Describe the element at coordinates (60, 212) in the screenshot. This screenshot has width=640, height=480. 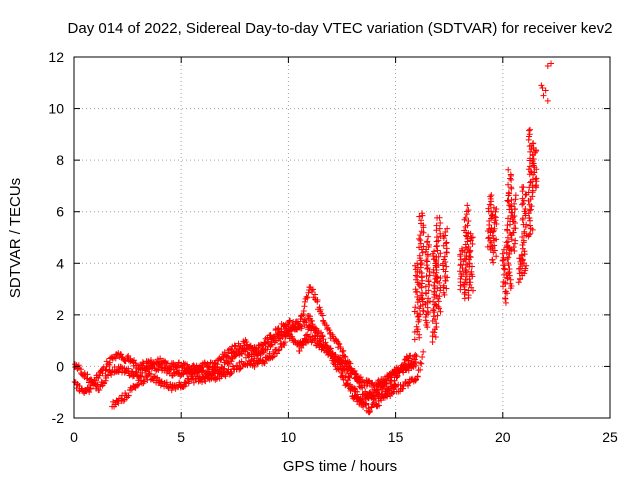
I see `y-tick-label: 6` at that location.